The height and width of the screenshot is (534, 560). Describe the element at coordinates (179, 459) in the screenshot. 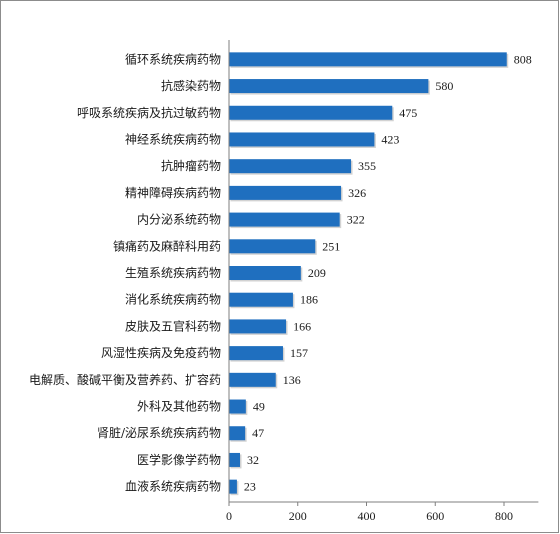

I see `category-label: 医学影像学药物` at that location.